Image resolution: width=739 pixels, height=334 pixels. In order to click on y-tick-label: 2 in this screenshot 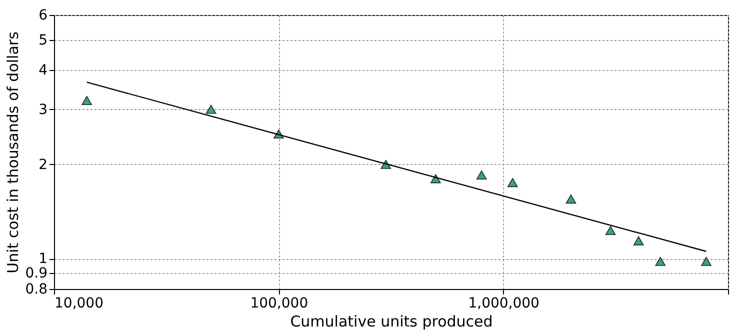, I will do `click(43, 164)`.